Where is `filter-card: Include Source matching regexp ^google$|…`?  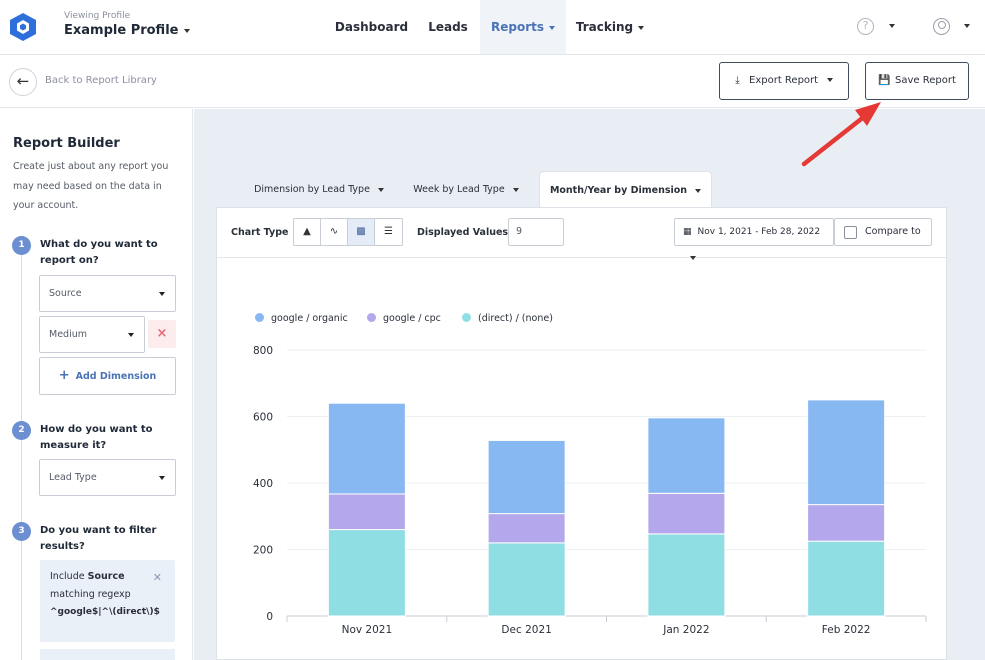 filter-card: Include Source matching regexp ^google$|… is located at coordinates (107, 601).